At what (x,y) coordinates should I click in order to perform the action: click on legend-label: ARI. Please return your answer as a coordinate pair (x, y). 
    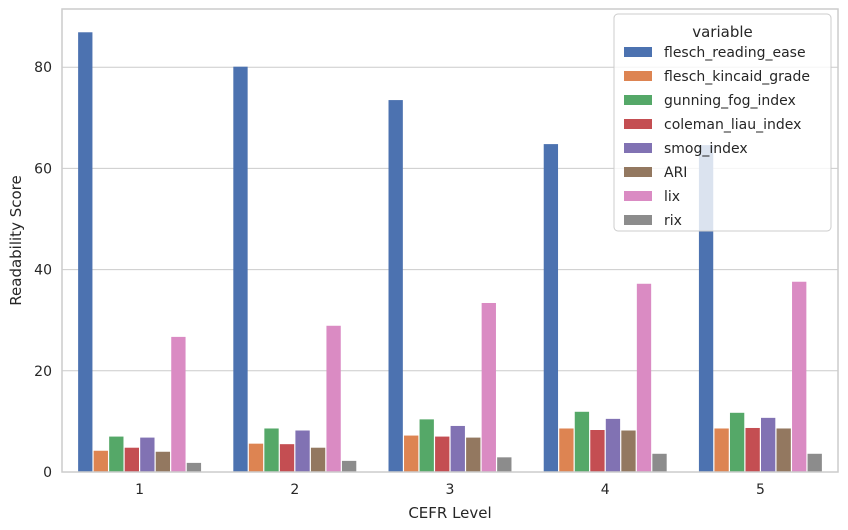
    Looking at the image, I should click on (675, 173).